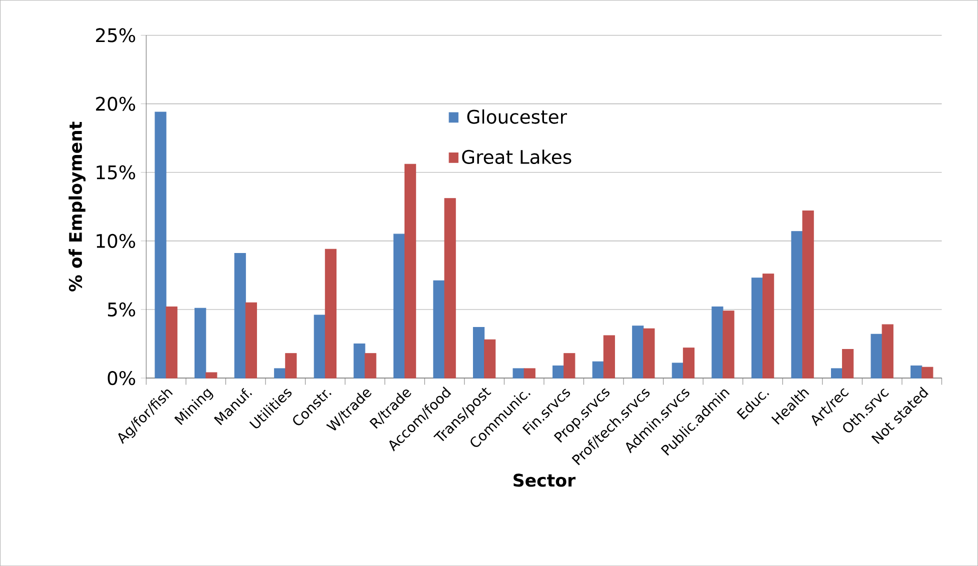 This screenshot has width=978, height=566. Describe the element at coordinates (116, 172) in the screenshot. I see `y-tick-label: 15%` at that location.